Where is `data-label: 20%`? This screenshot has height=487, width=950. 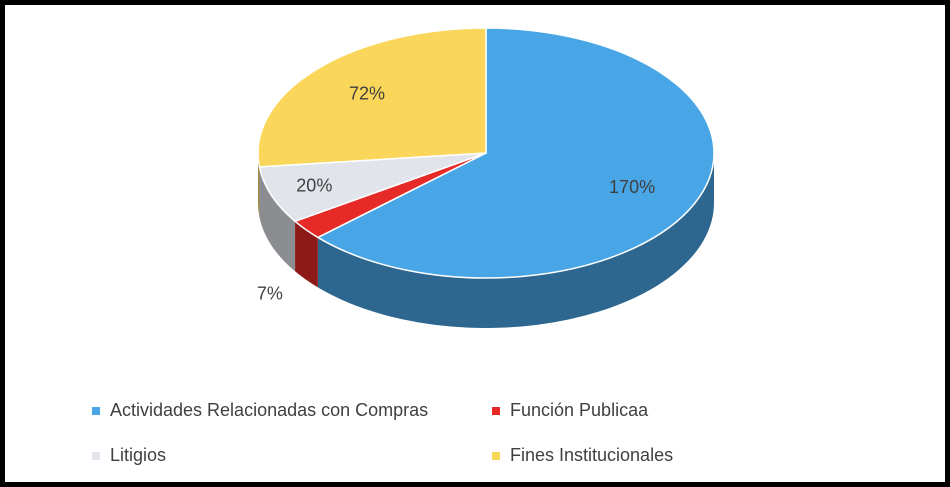 data-label: 20% is located at coordinates (314, 186).